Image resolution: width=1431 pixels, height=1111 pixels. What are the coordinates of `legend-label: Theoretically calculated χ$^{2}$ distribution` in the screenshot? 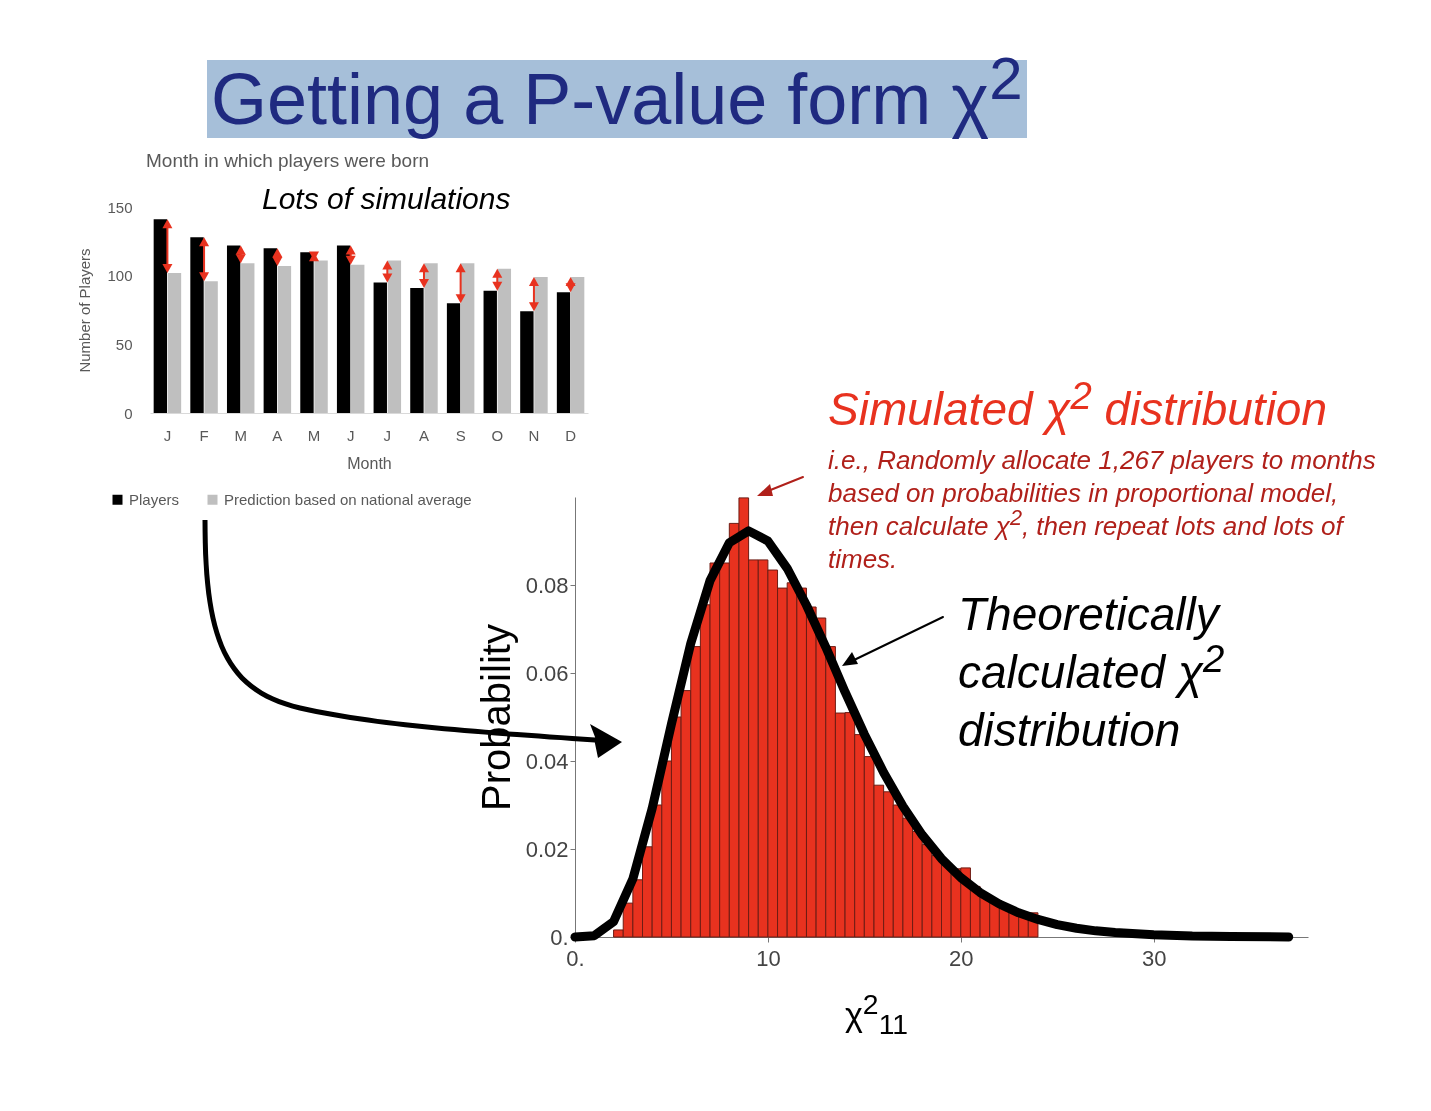 It's located at (1092, 672).